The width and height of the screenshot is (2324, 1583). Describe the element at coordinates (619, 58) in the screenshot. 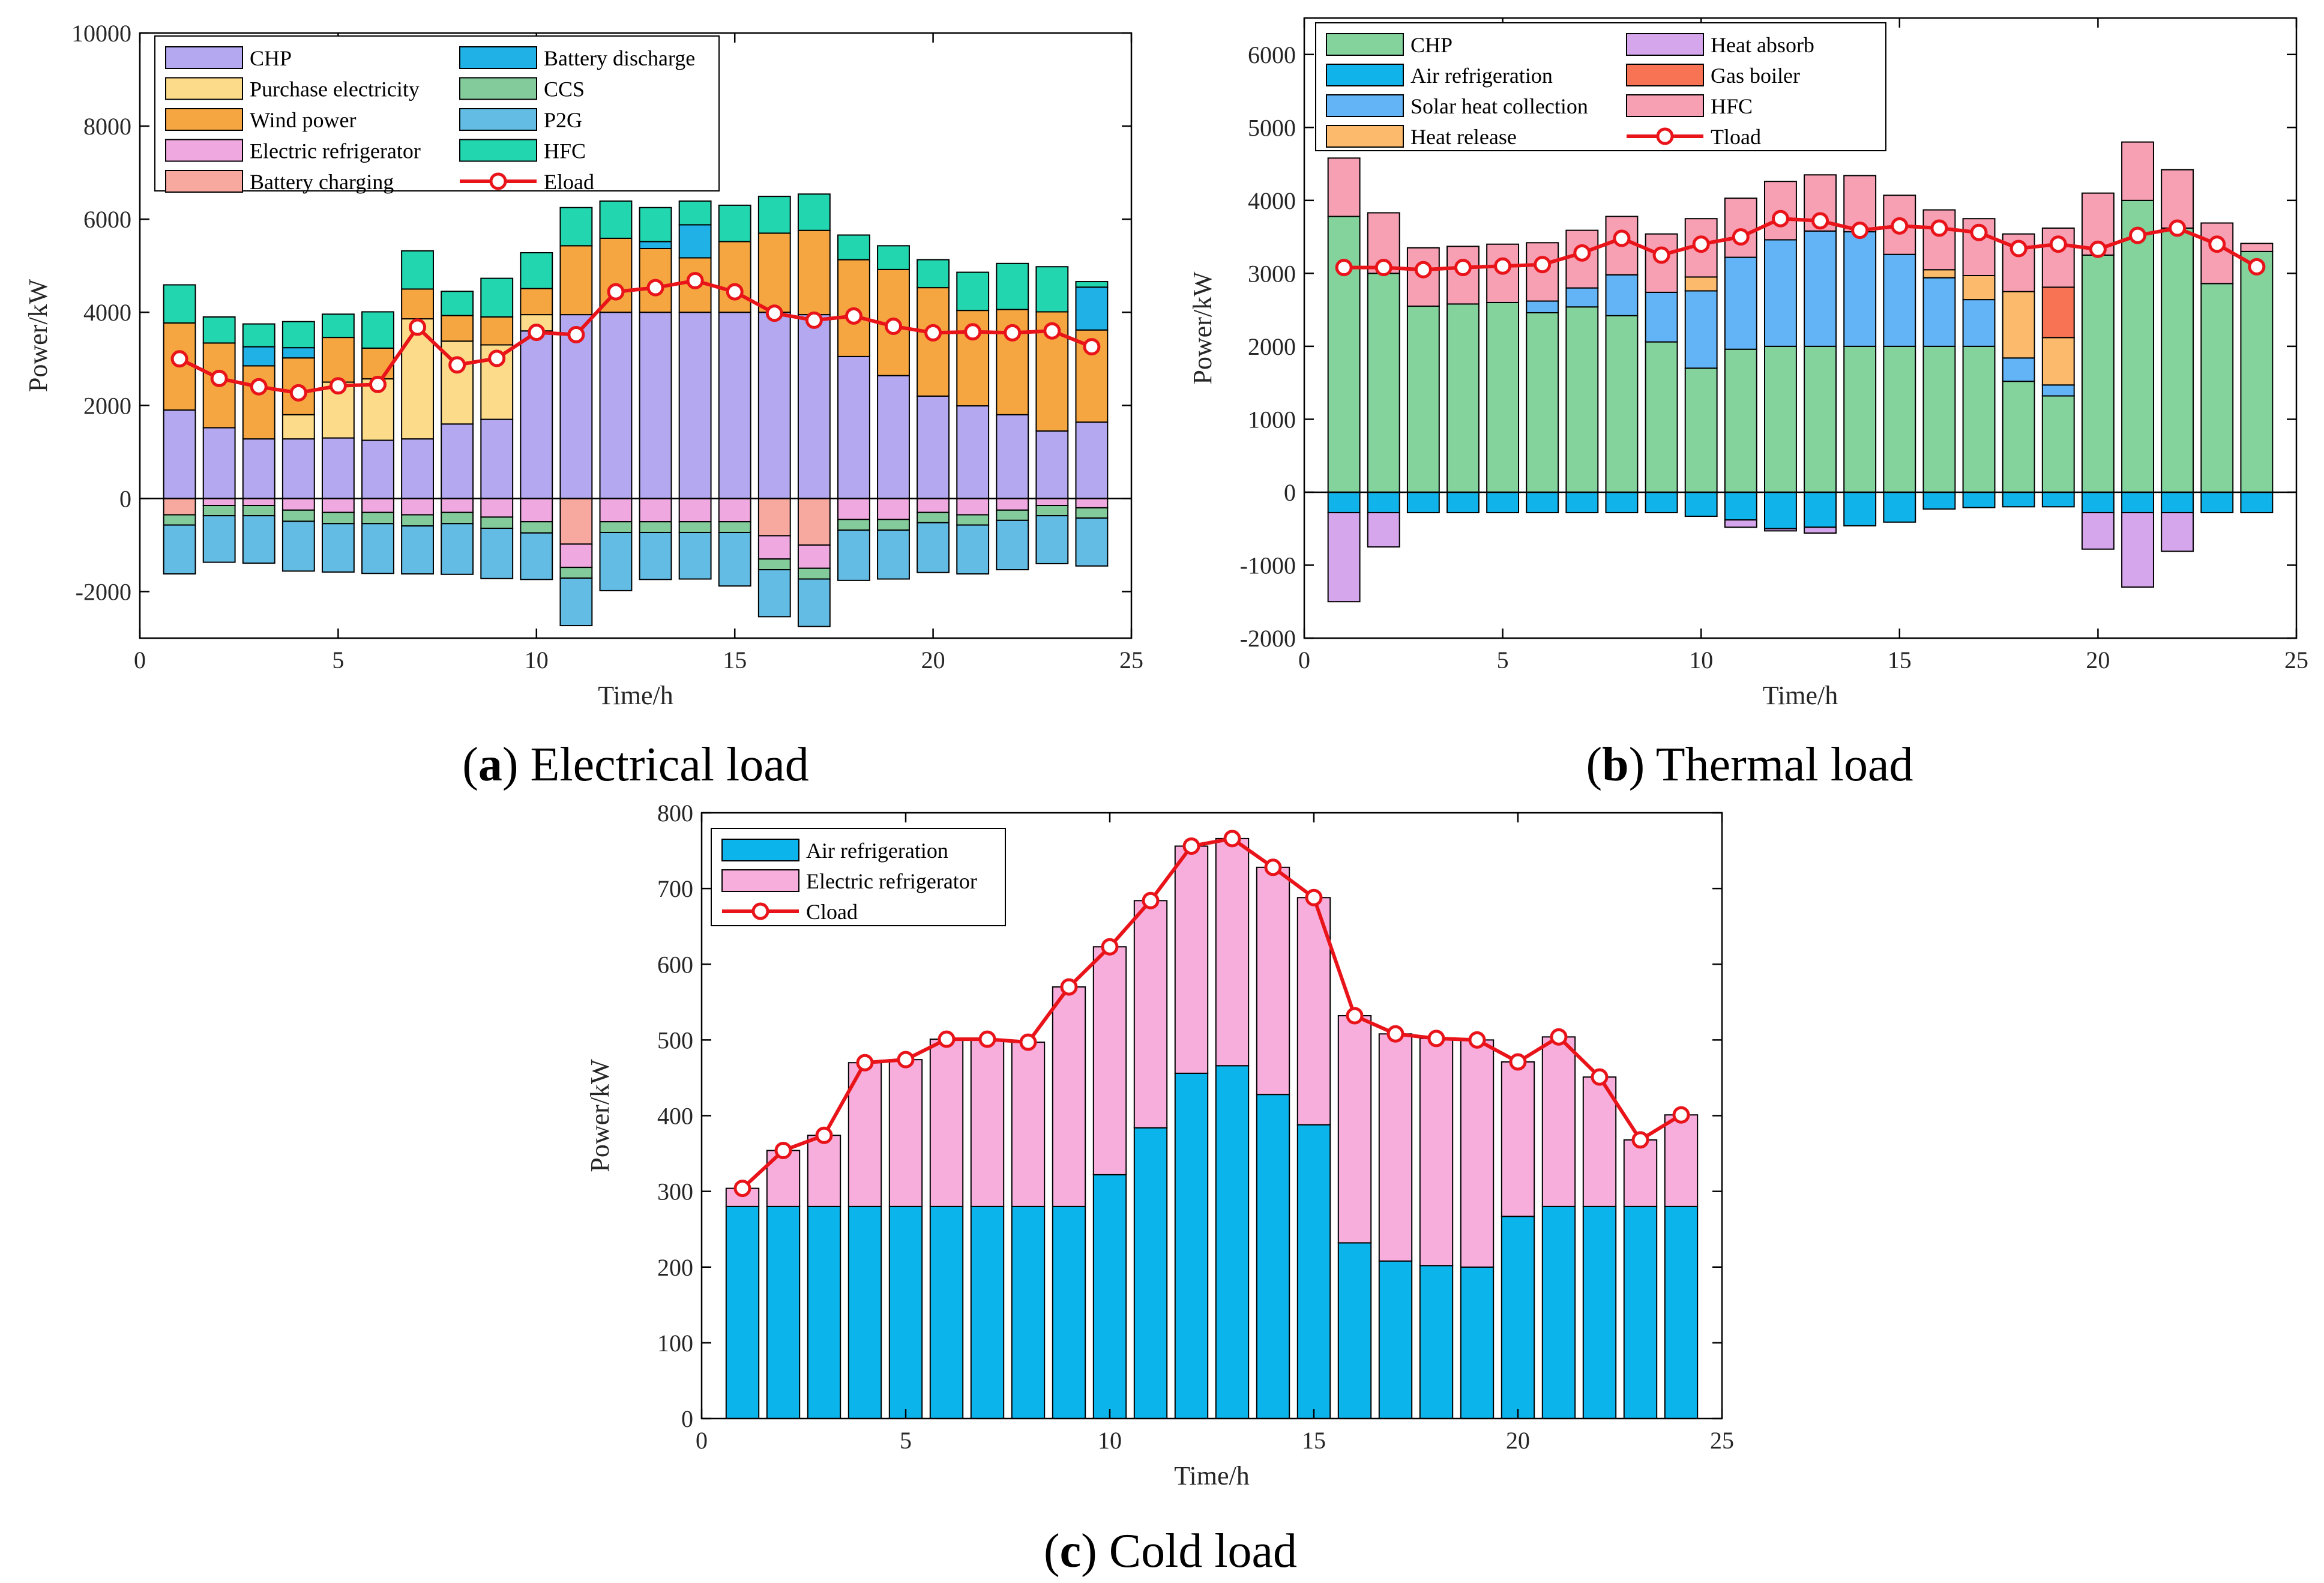

I see `legend-label: Battery discharge` at that location.